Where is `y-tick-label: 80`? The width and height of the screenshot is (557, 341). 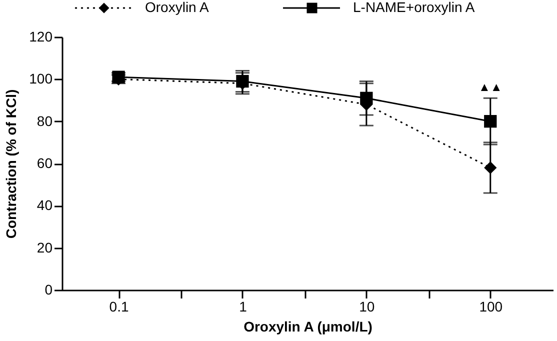 y-tick-label: 80 is located at coordinates (44, 120).